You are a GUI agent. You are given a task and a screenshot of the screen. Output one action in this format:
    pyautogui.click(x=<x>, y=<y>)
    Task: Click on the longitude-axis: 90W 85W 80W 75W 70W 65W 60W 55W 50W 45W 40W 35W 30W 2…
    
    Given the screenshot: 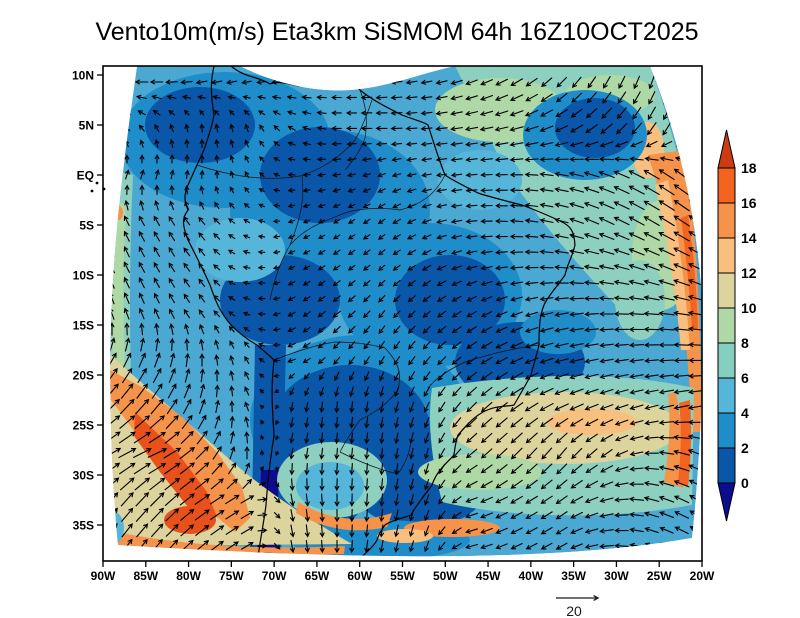 What is the action you would take?
    pyautogui.click(x=403, y=572)
    